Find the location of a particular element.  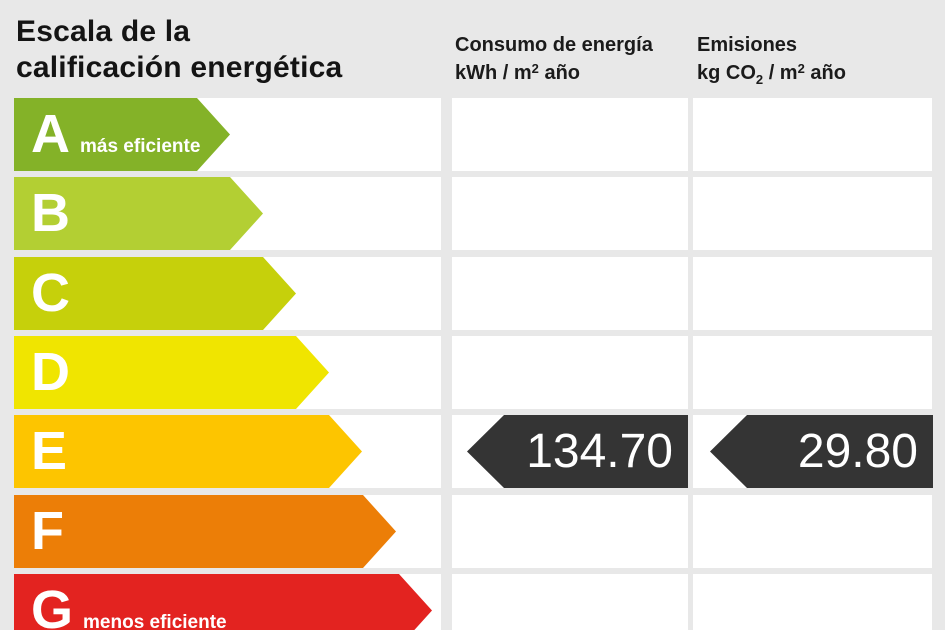

bar-label-F: F is located at coordinates (205, 538).